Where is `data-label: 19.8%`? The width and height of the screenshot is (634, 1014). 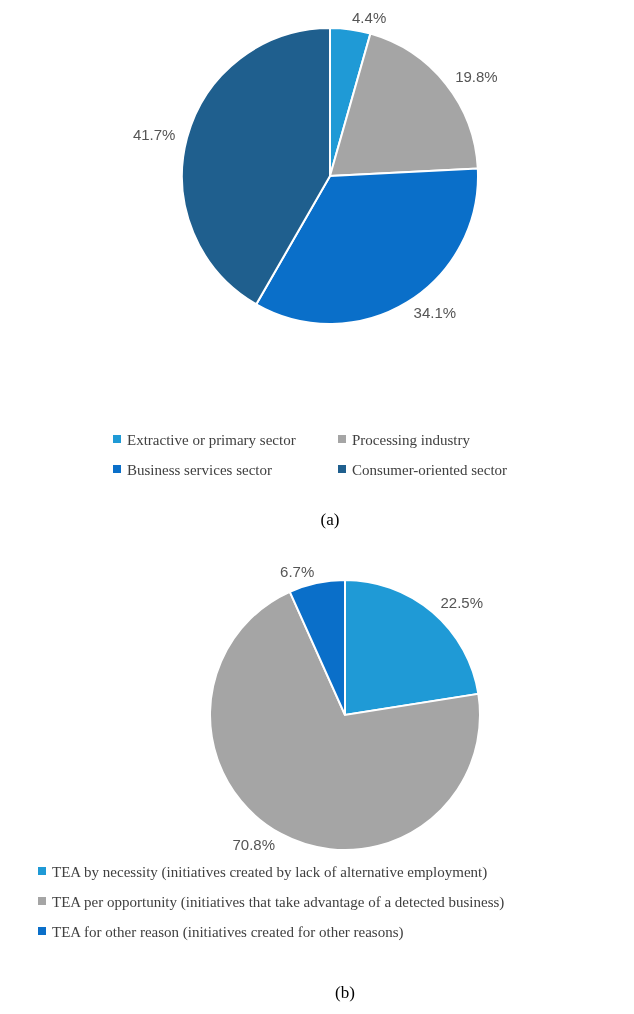
data-label: 19.8% is located at coordinates (476, 76).